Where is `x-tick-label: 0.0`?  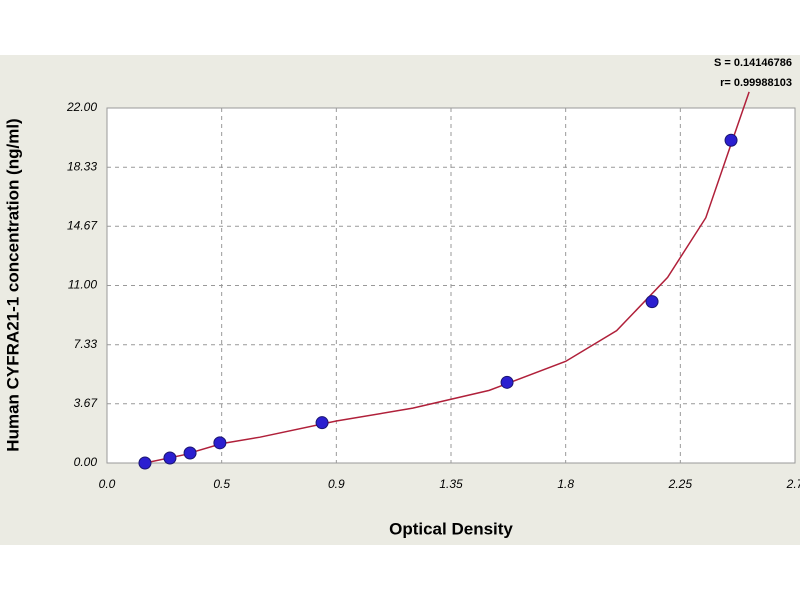
x-tick-label: 0.0 is located at coordinates (107, 484).